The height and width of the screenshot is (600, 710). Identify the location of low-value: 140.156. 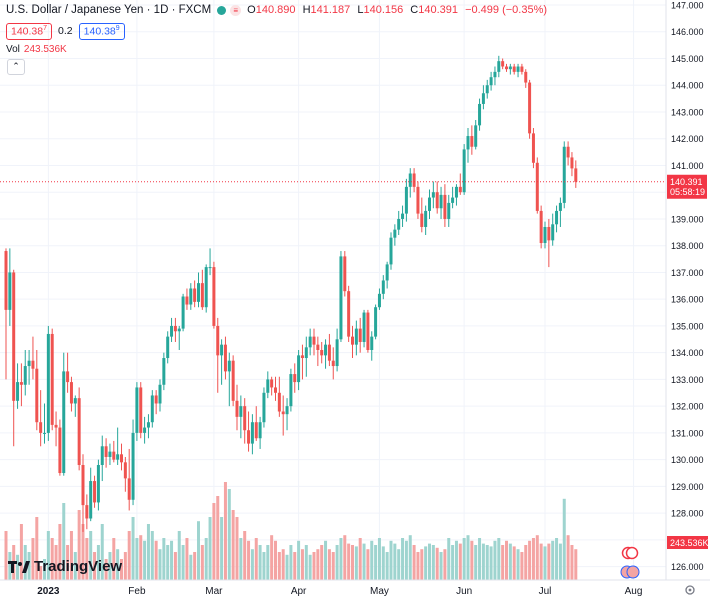
(383, 10).